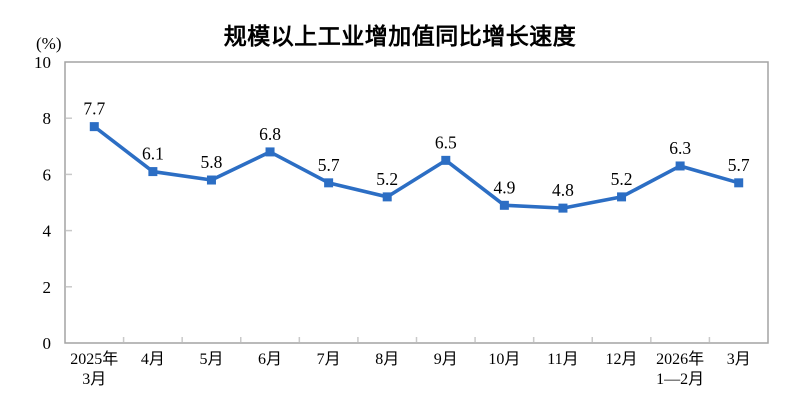 The image size is (800, 415). I want to click on x-axis-tick-label: 6月, so click(270, 359).